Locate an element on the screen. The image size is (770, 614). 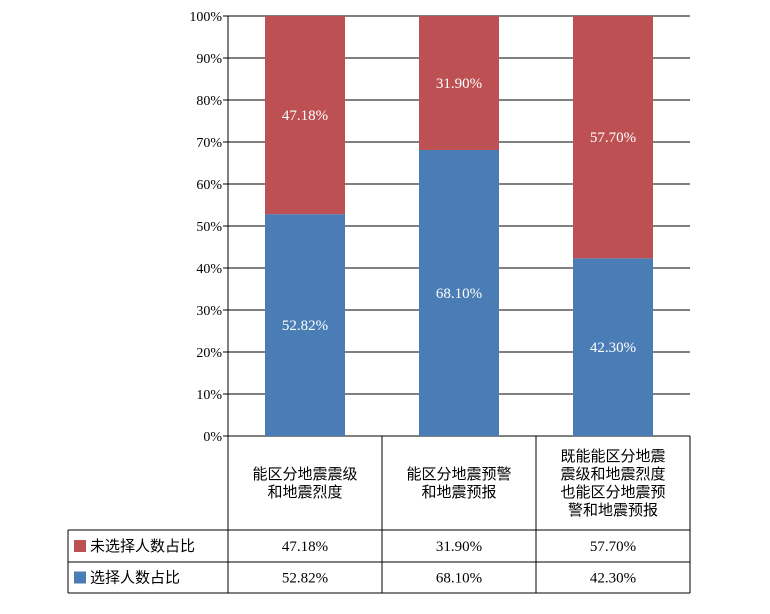
data-label: 57.70% is located at coordinates (613, 138).